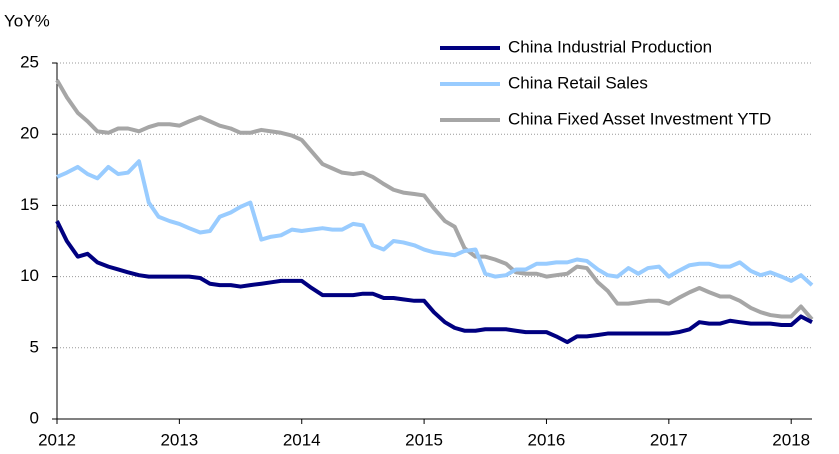  What do you see at coordinates (578, 82) in the screenshot?
I see `legend-label: China Retail Sales` at bounding box center [578, 82].